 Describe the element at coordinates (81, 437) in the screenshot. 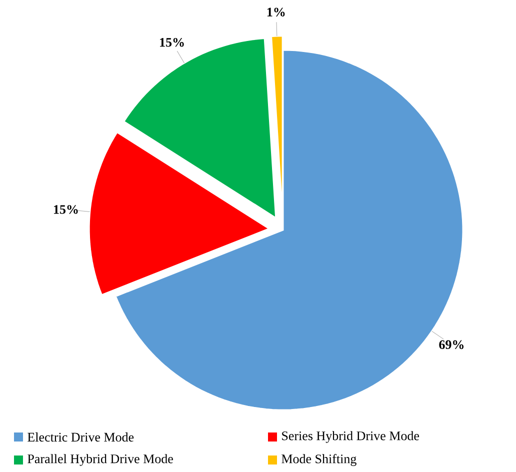

I see `legend-label: Electric Drive Mode` at that location.